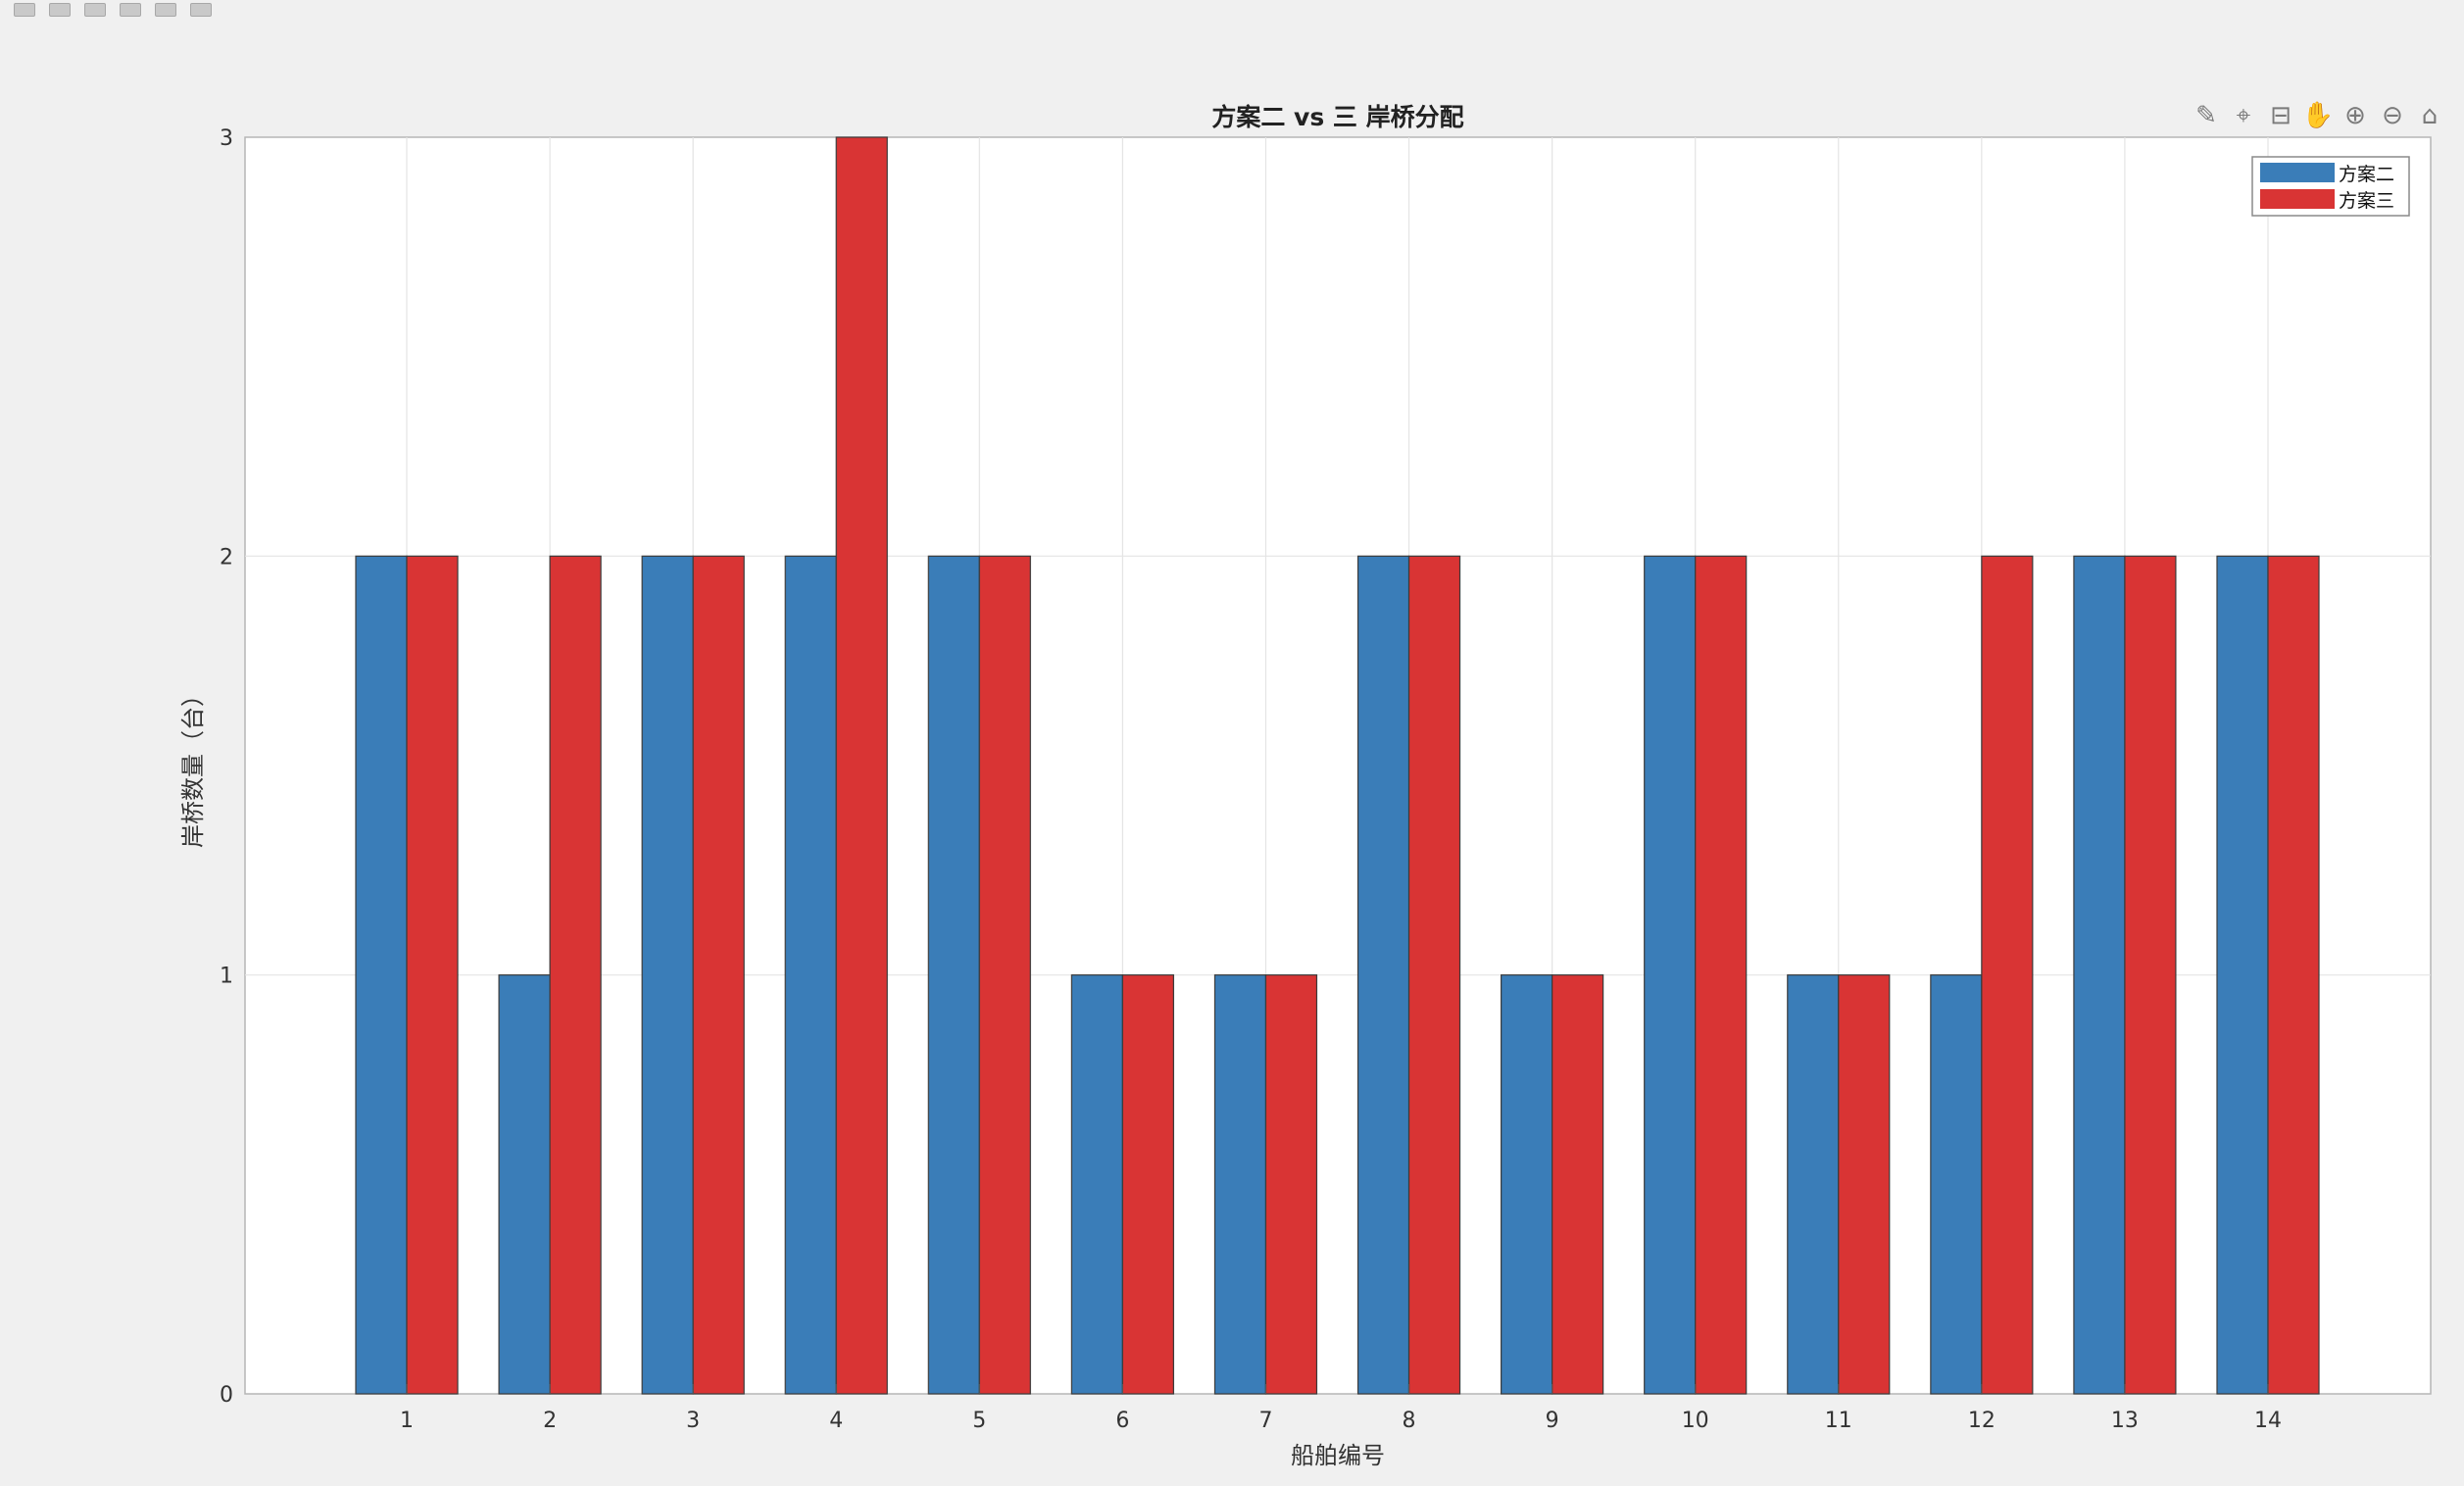 The image size is (2464, 1486). What do you see at coordinates (1410, 1421) in the screenshot?
I see `x-tick-label: 8` at bounding box center [1410, 1421].